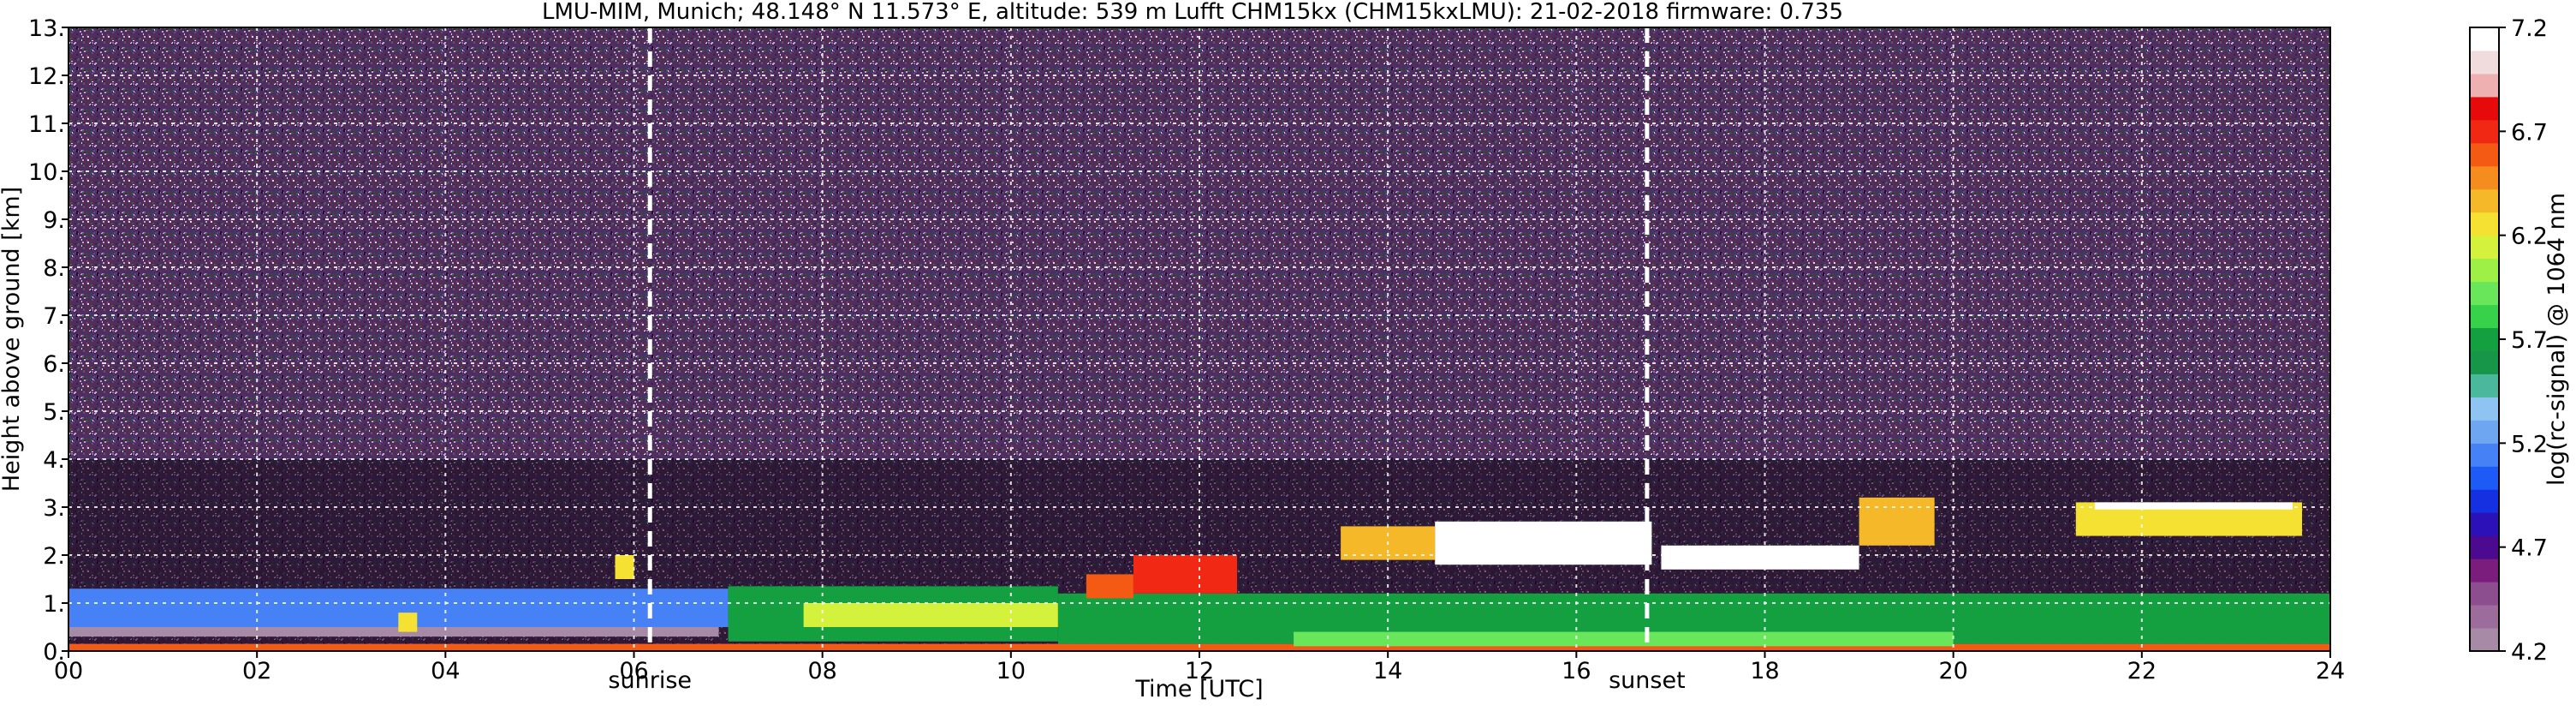 This screenshot has height=711, width=2576. What do you see at coordinates (446, 671) in the screenshot?
I see `x-tick-label: 04` at bounding box center [446, 671].